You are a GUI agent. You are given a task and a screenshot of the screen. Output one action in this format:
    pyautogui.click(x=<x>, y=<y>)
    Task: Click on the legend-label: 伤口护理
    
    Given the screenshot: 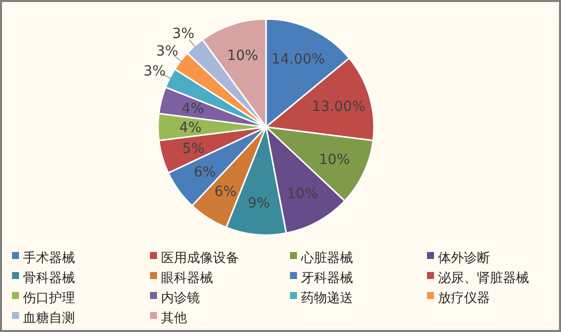 What is the action you would take?
    pyautogui.click(x=49, y=298)
    